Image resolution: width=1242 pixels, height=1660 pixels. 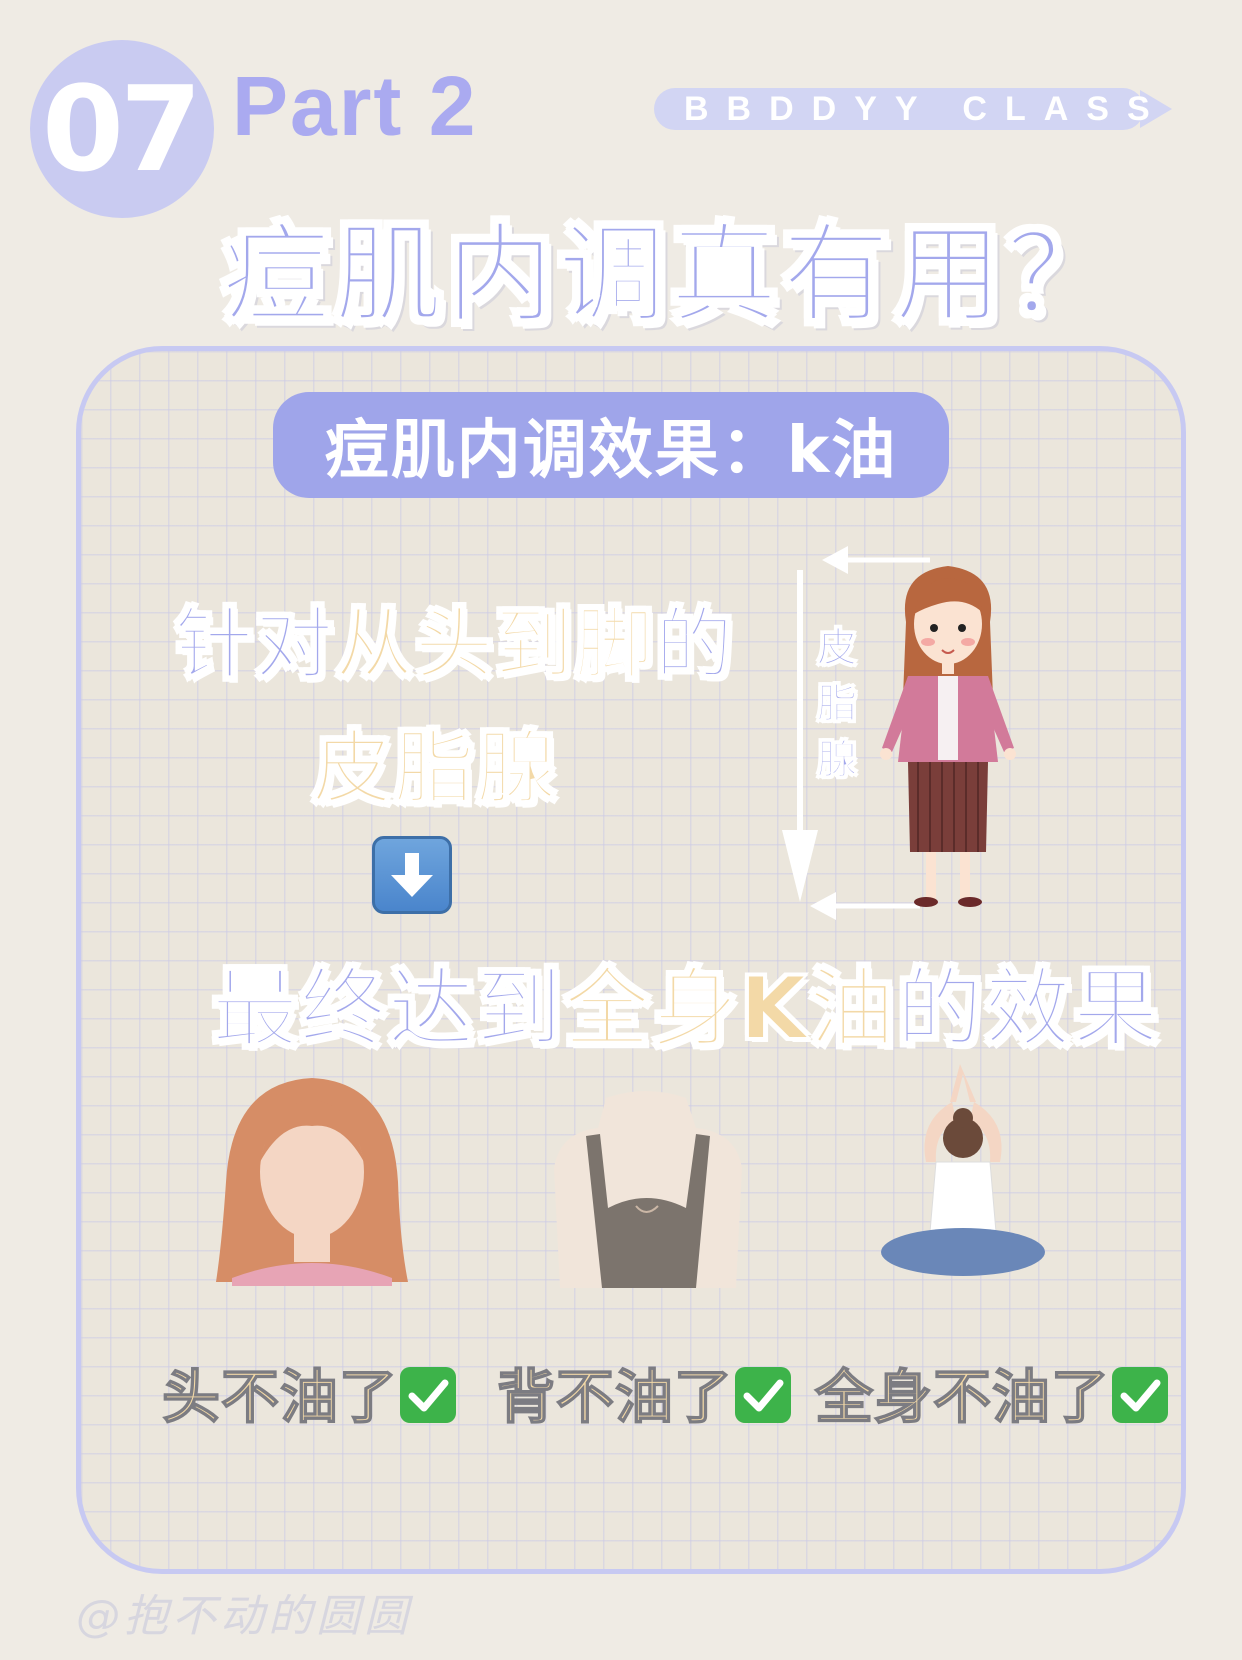 What do you see at coordinates (244, 1616) in the screenshot?
I see `author-watermark: @抱不动的圆圆` at bounding box center [244, 1616].